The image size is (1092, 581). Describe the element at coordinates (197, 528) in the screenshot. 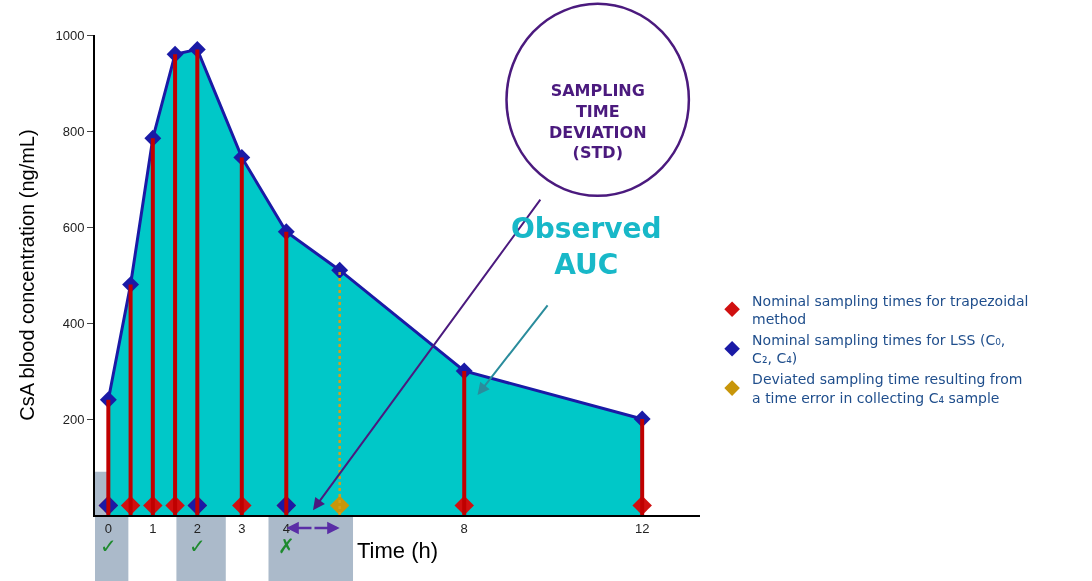

I see `x-tick-label: 2` at that location.